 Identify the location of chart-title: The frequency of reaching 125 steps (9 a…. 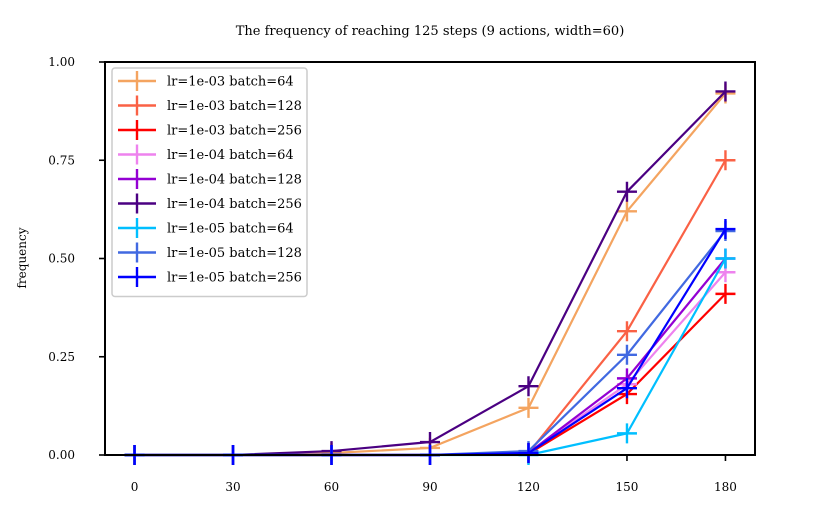
(430, 31).